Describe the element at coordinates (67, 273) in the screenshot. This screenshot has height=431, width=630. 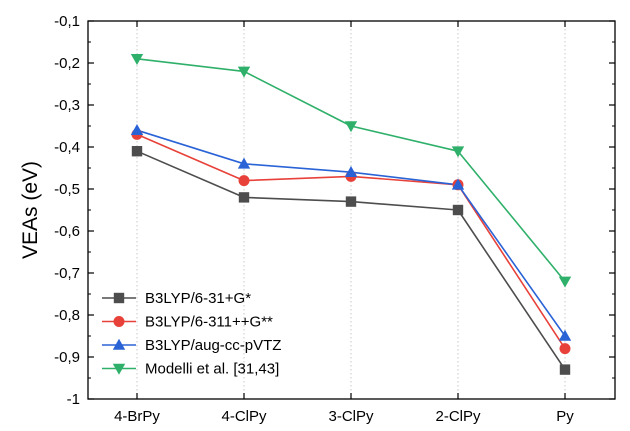
I see `y-tick-label: -0,7` at that location.